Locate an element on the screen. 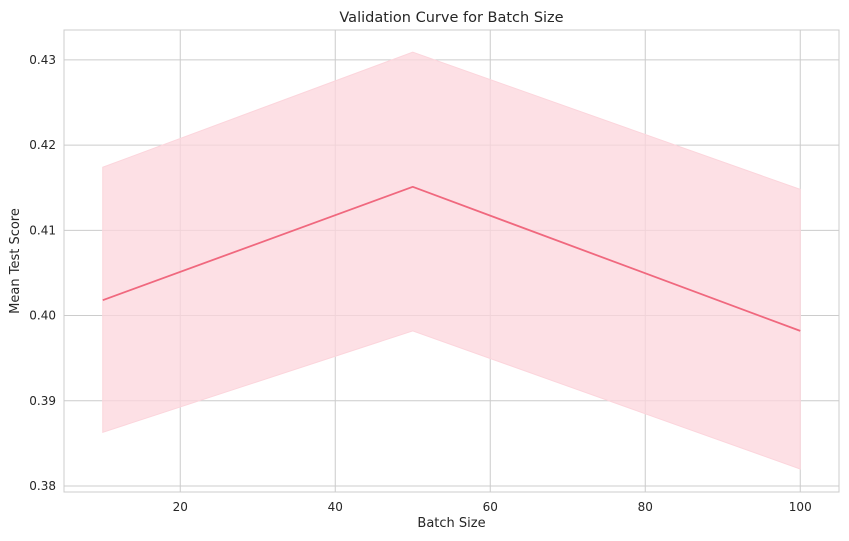  x-tick-labels: 20 40 60 80 100 is located at coordinates (492, 507).